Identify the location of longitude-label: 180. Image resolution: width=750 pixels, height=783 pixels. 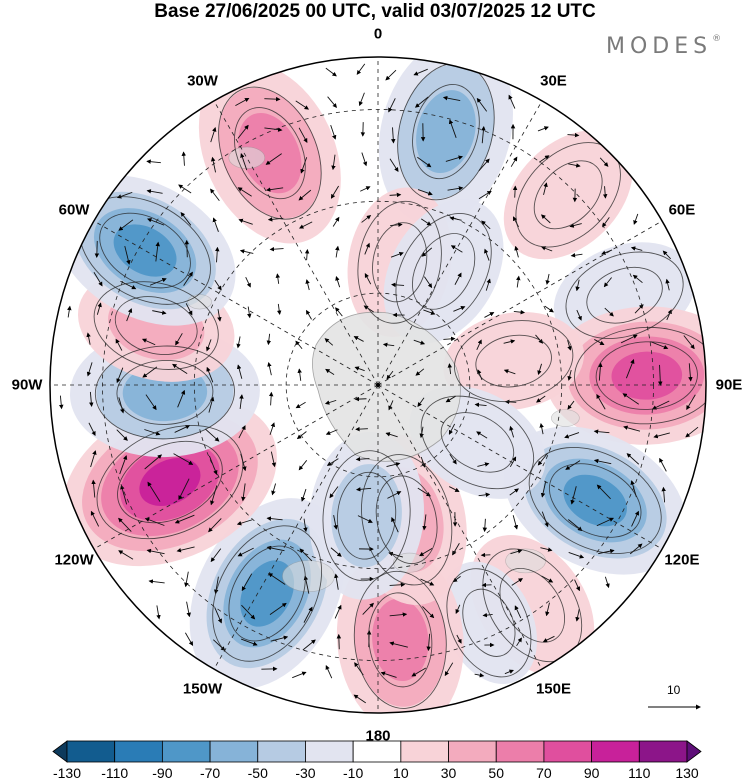
(378, 736).